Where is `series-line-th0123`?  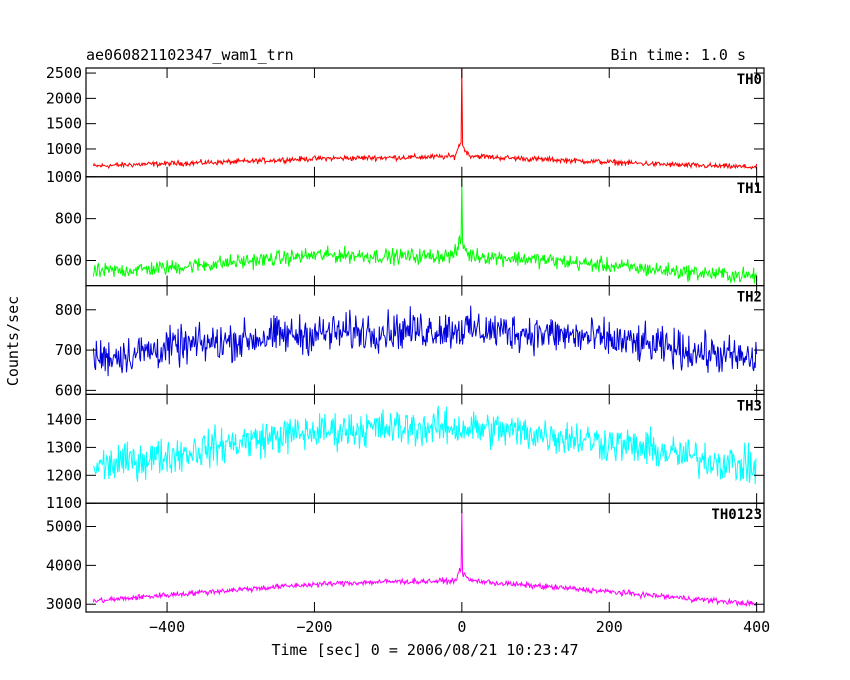 series-line-th0123 is located at coordinates (424, 558).